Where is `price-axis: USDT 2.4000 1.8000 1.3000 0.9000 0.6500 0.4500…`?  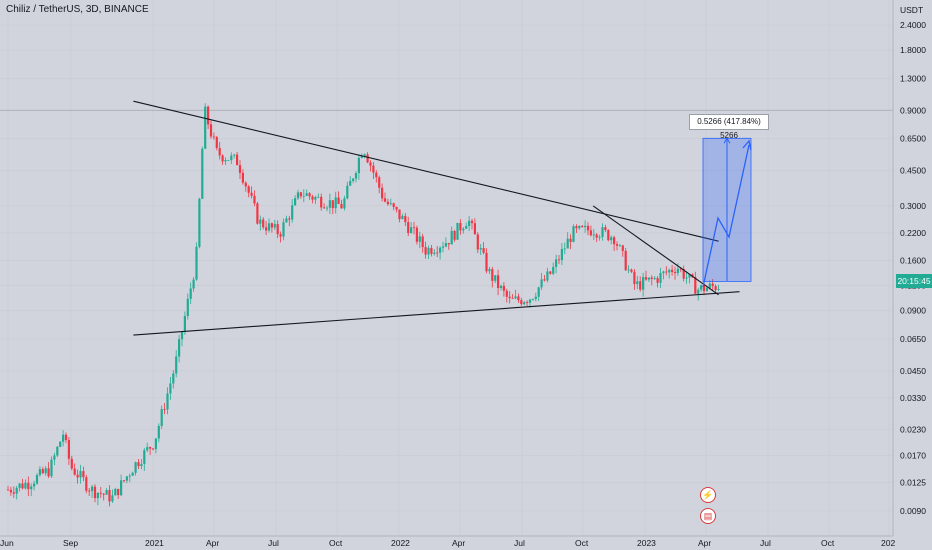
price-axis: USDT 2.4000 1.8000 1.3000 0.9000 0.6500 0.4500… is located at coordinates (909, 268).